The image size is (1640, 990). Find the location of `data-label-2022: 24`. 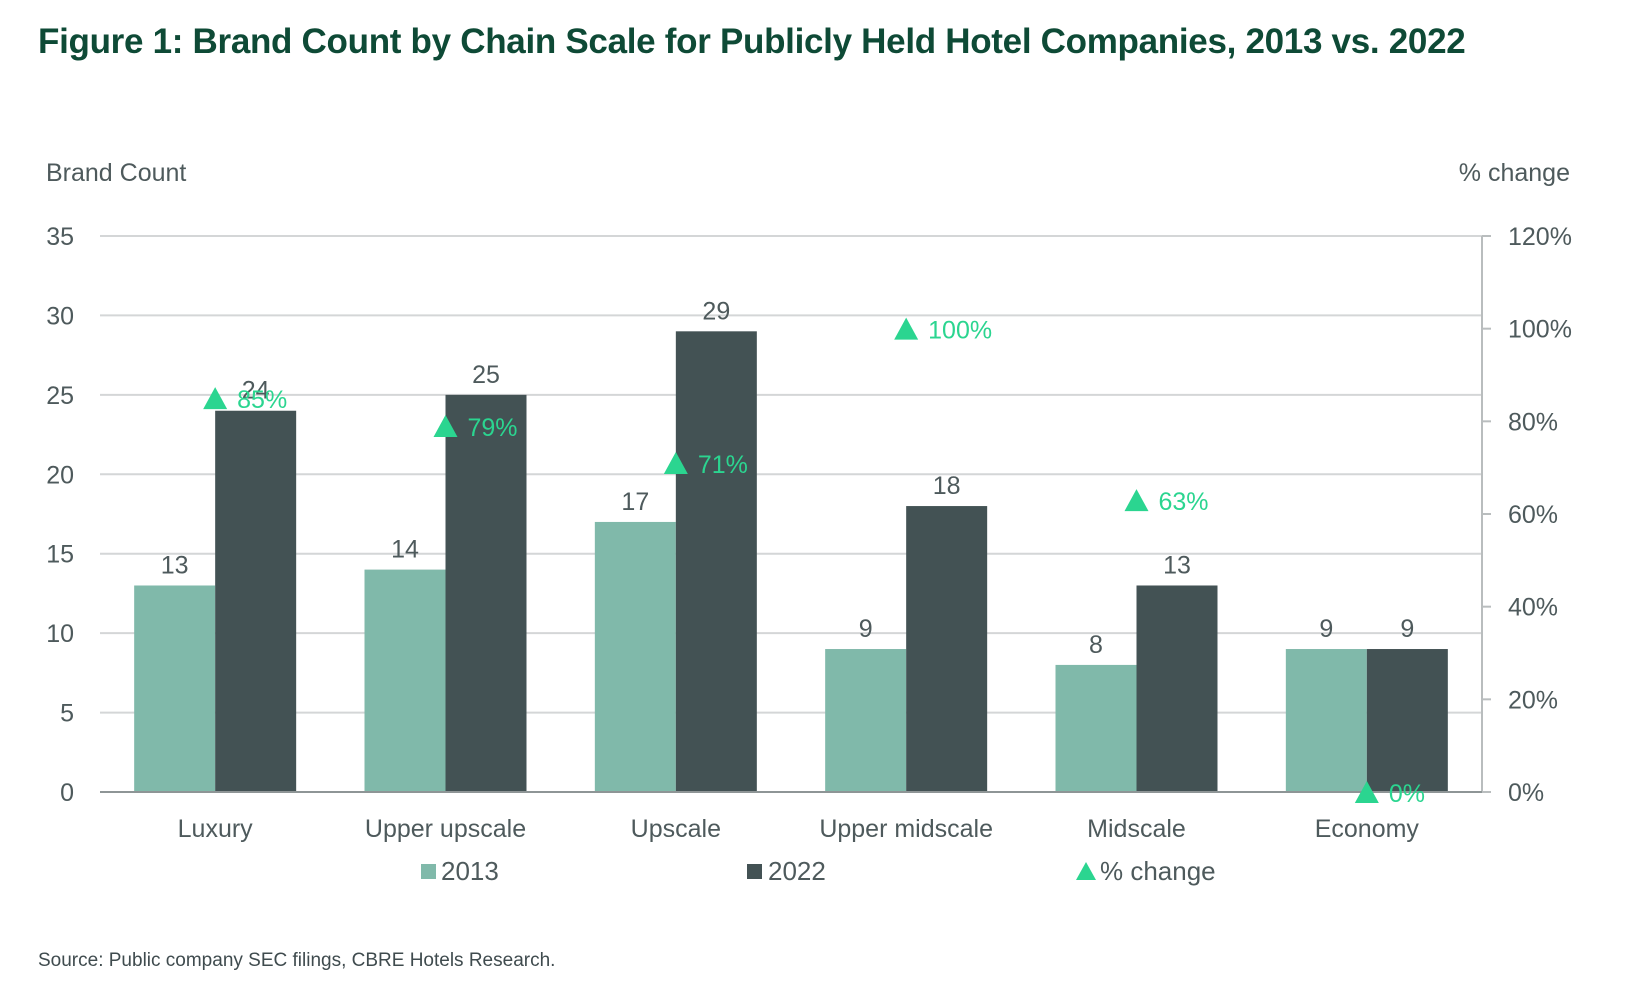

data-label-2022: 24 is located at coordinates (256, 391).